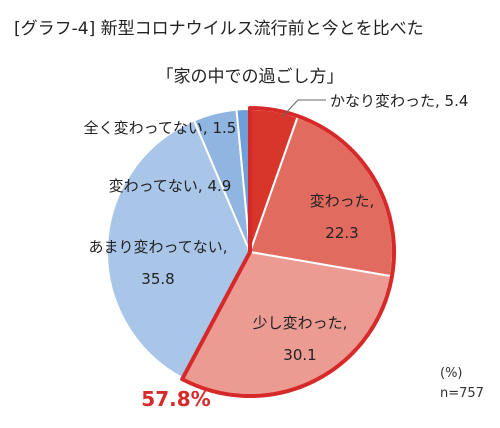 This screenshot has height=428, width=500. Describe the element at coordinates (170, 186) in the screenshot. I see `slice-label-5: 変わってない, 4.9` at that location.